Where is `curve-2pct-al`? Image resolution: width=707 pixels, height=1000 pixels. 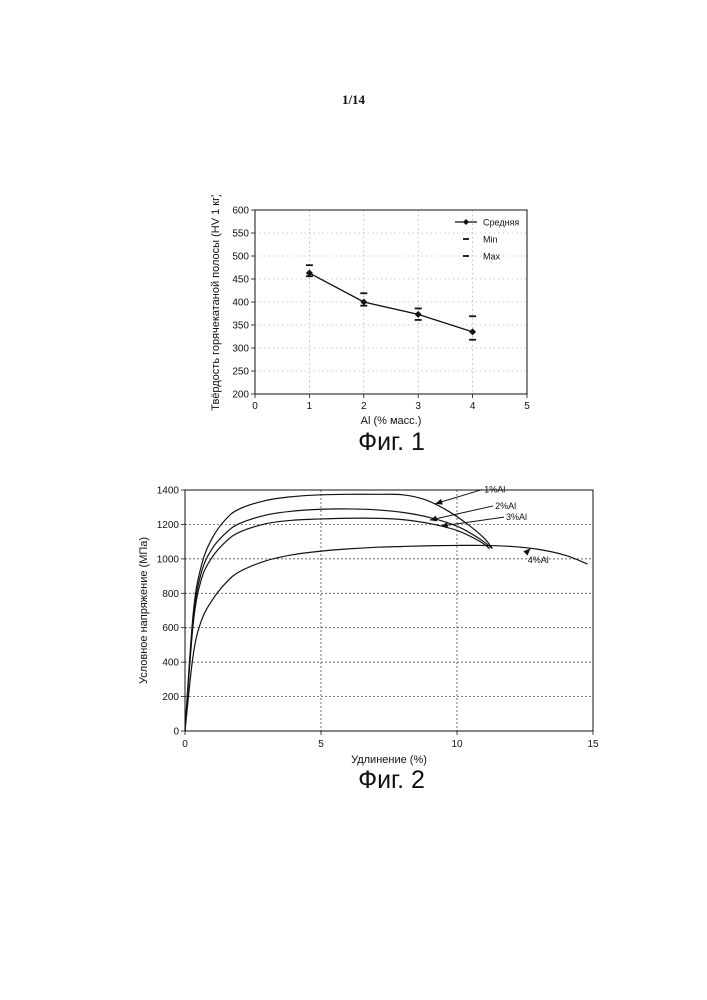 curve-2pct-al is located at coordinates (338, 620).